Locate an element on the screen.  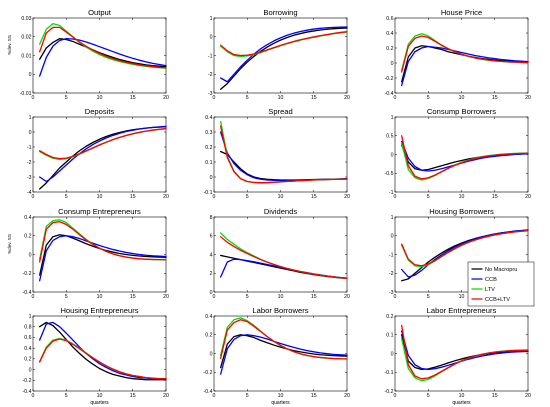
panel-output-ytick-label-4: 0.03 is located at coordinates (26, 19).